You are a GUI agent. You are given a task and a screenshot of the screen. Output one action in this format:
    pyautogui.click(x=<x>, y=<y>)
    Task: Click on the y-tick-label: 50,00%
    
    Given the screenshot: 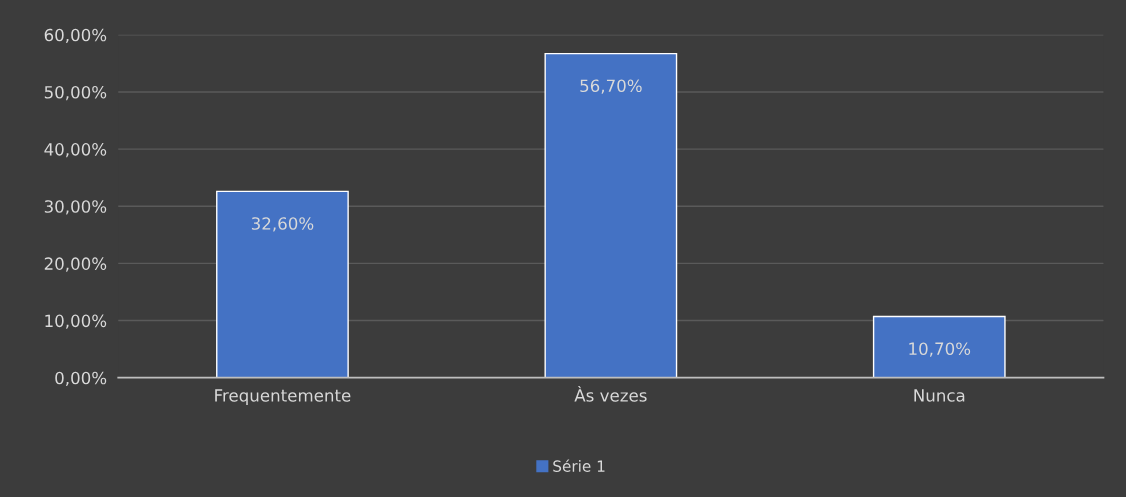 What is the action you would take?
    pyautogui.click(x=75, y=93)
    